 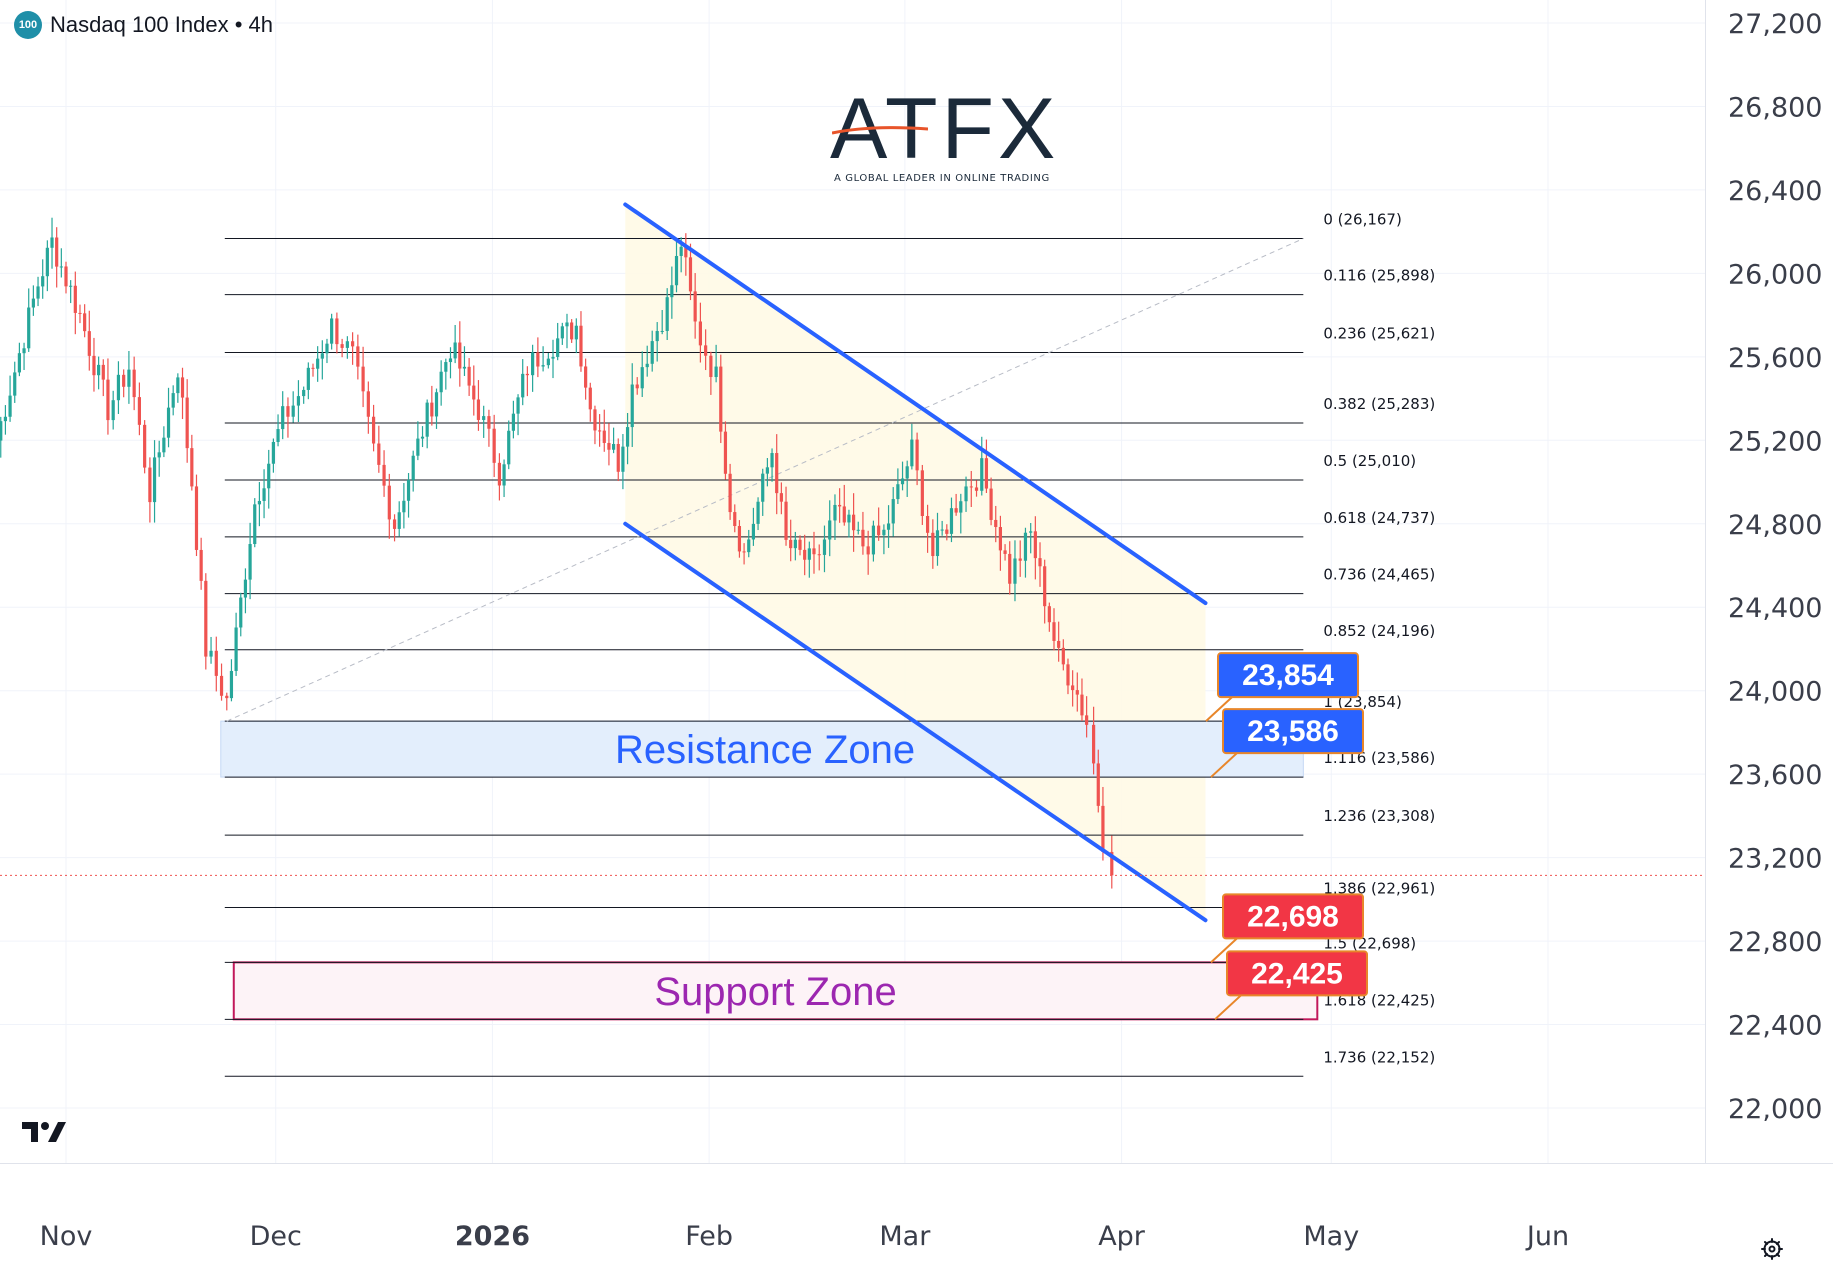 What do you see at coordinates (1775, 107) in the screenshot?
I see `y-tick-label: 26,800` at bounding box center [1775, 107].